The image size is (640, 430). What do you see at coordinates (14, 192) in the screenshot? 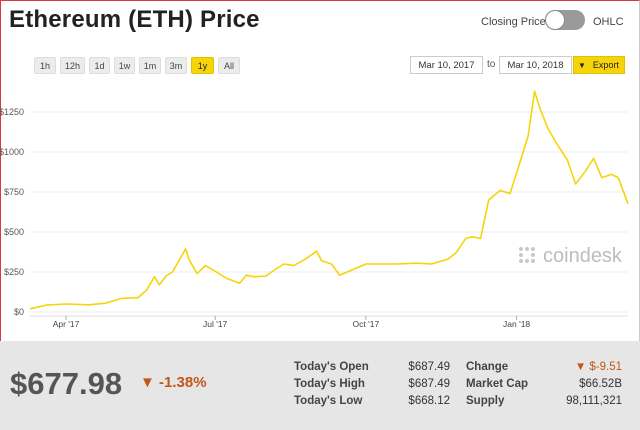
I see `y-tick-label: $750` at bounding box center [14, 192].